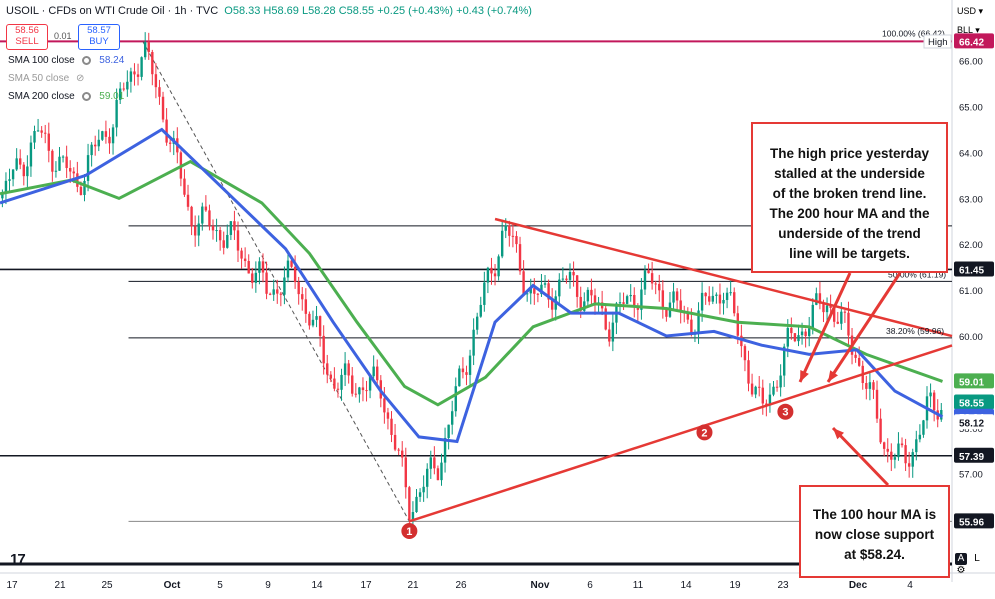 The image size is (995, 599). Describe the element at coordinates (99, 37) in the screenshot. I see `buy-button: 58.57 BUY` at that location.